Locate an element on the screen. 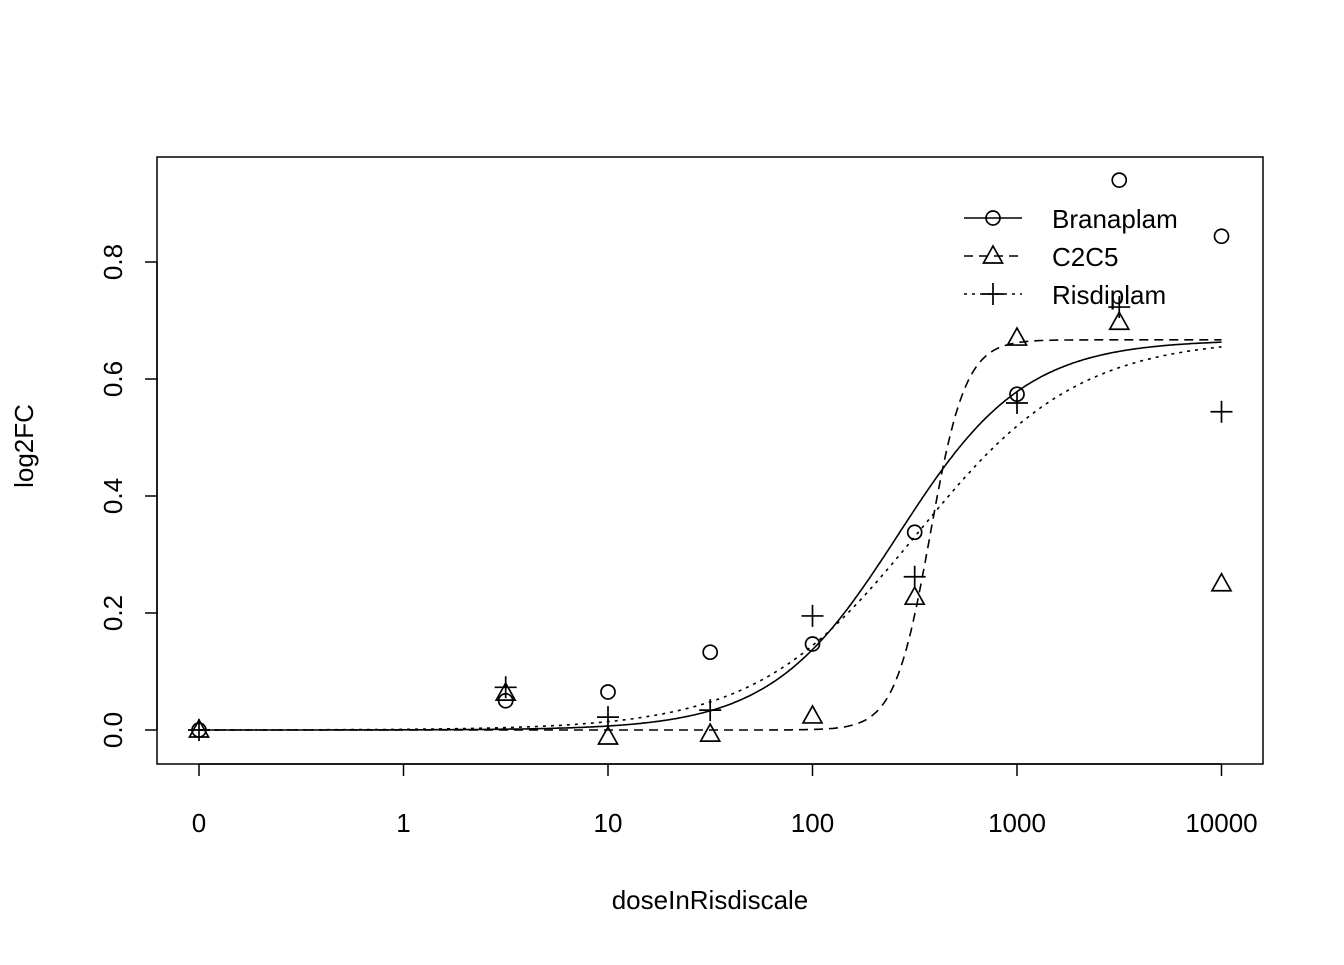  x-axis: 0 1 10 100 1000 10000 is located at coordinates (725, 800).